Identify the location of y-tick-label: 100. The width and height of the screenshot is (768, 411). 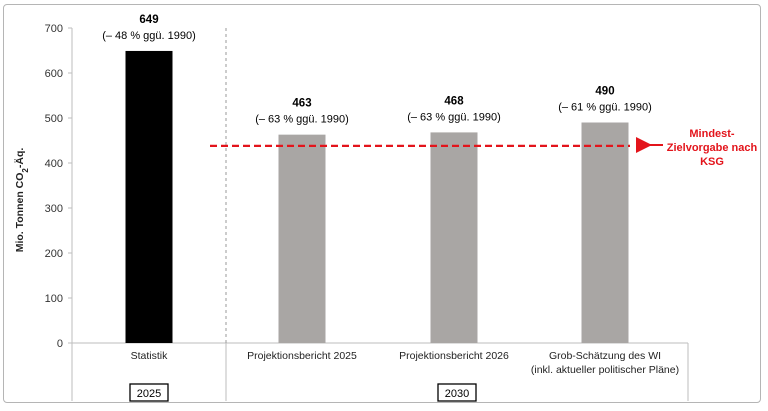
(54, 299).